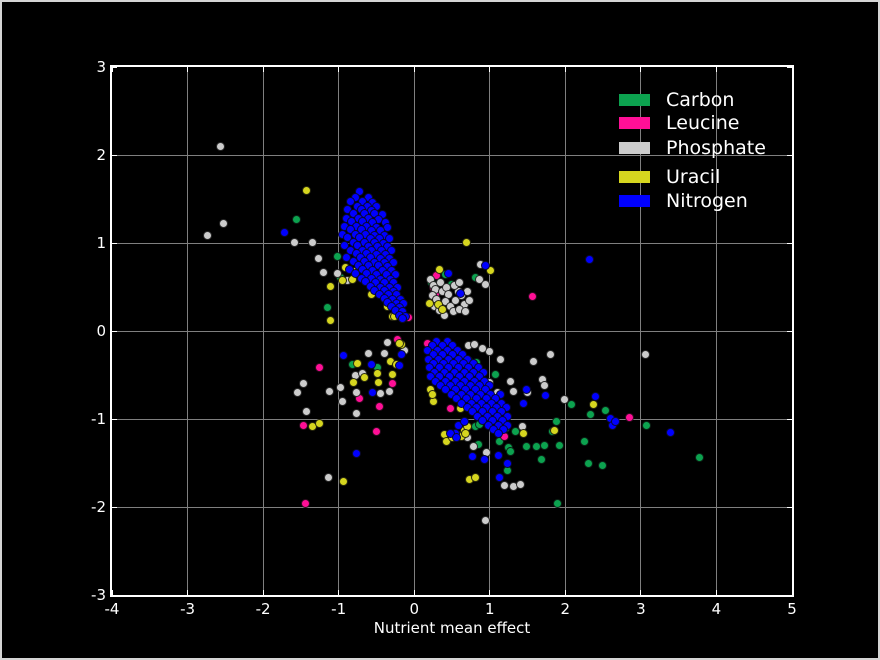 The height and width of the screenshot is (660, 880). What do you see at coordinates (683, 201) in the screenshot?
I see `legend-row-nitrogen: Nitrogen` at bounding box center [683, 201].